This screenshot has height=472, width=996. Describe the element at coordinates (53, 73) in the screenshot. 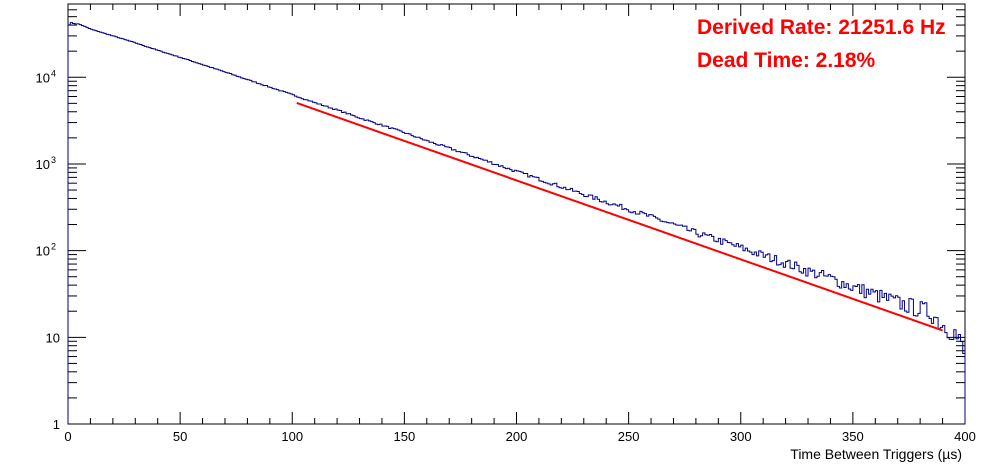

I see `y-tick-label-exponent: 4` at that location.